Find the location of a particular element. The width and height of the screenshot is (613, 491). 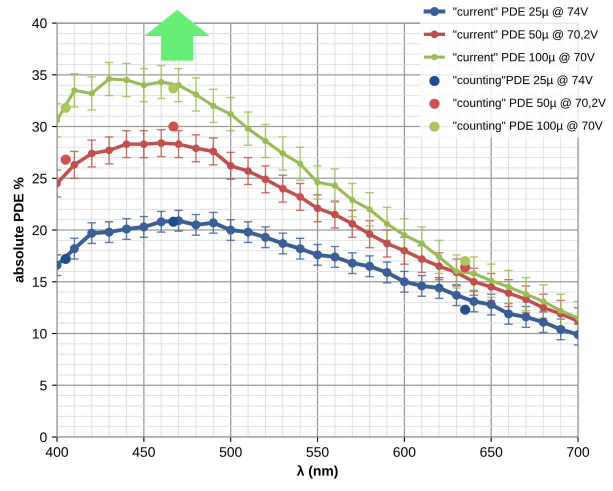

legend-label: "current" PDE 25µ @ 74V is located at coordinates (520, 12).